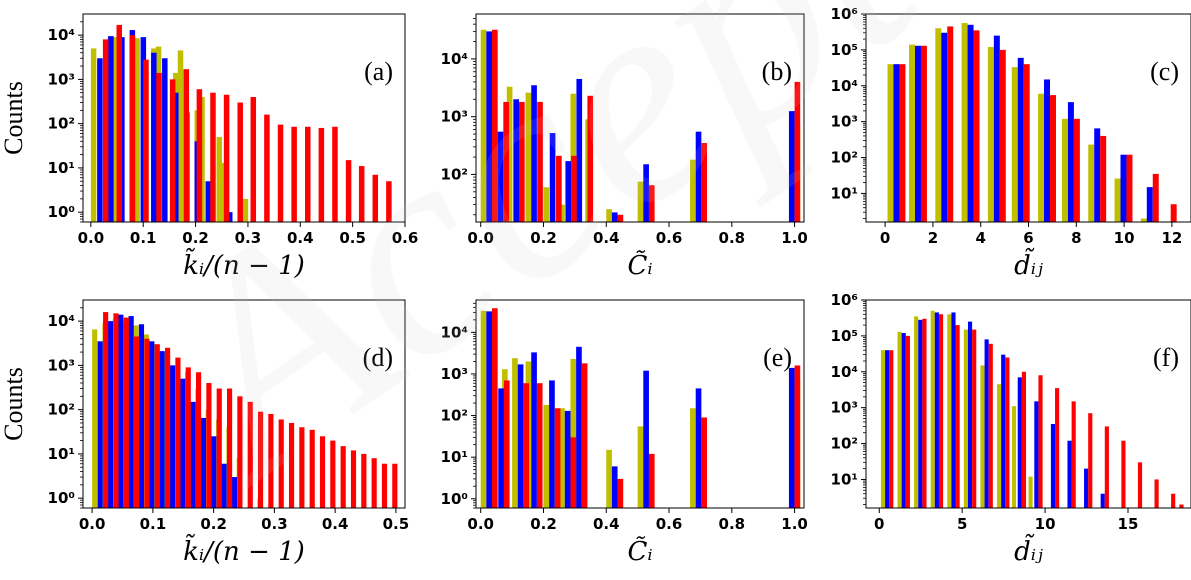  What do you see at coordinates (1011, 143) in the screenshot?
I see `panel-2: 0 2 4 6 8 10 12 10¹ 10² 10³ 10⁴ 10⁵ 10⁶ (c) d̃ᵢⱼ` at bounding box center [1011, 143].